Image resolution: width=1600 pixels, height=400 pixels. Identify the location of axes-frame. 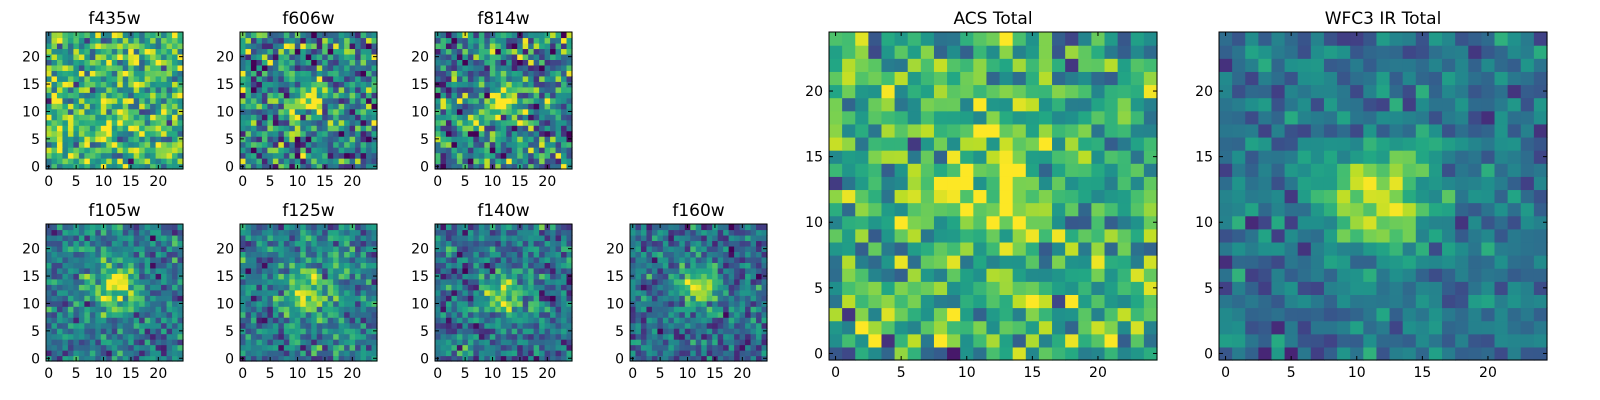
(503, 100).